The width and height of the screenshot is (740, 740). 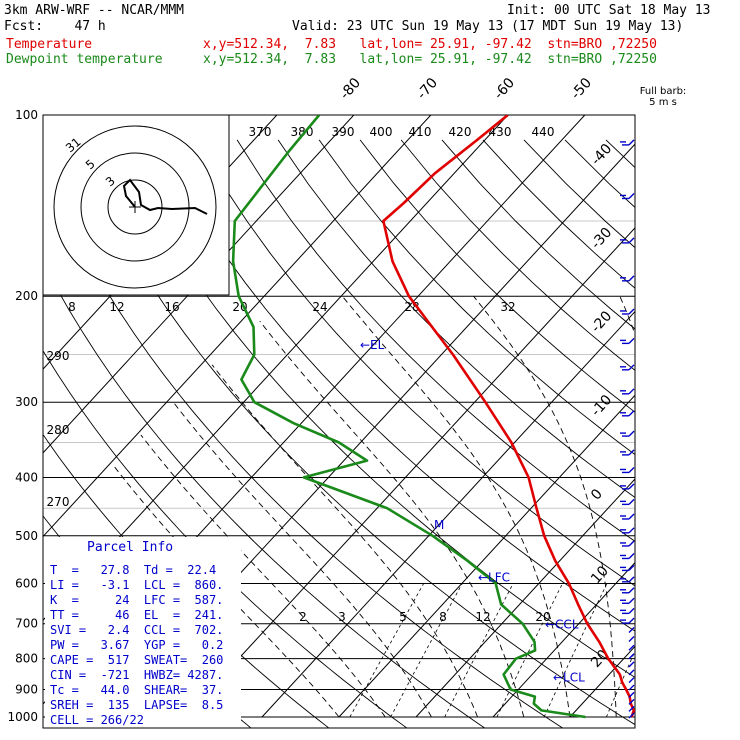 I want to click on level-annotation-lcl: ←LCL, so click(x=569, y=678).